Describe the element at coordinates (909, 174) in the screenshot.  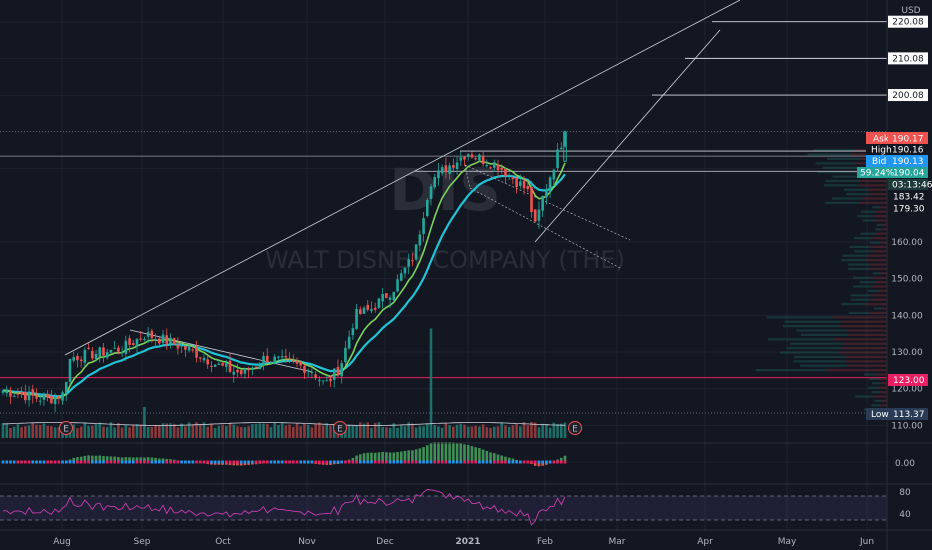
I see `current-price: 190.04` at that location.